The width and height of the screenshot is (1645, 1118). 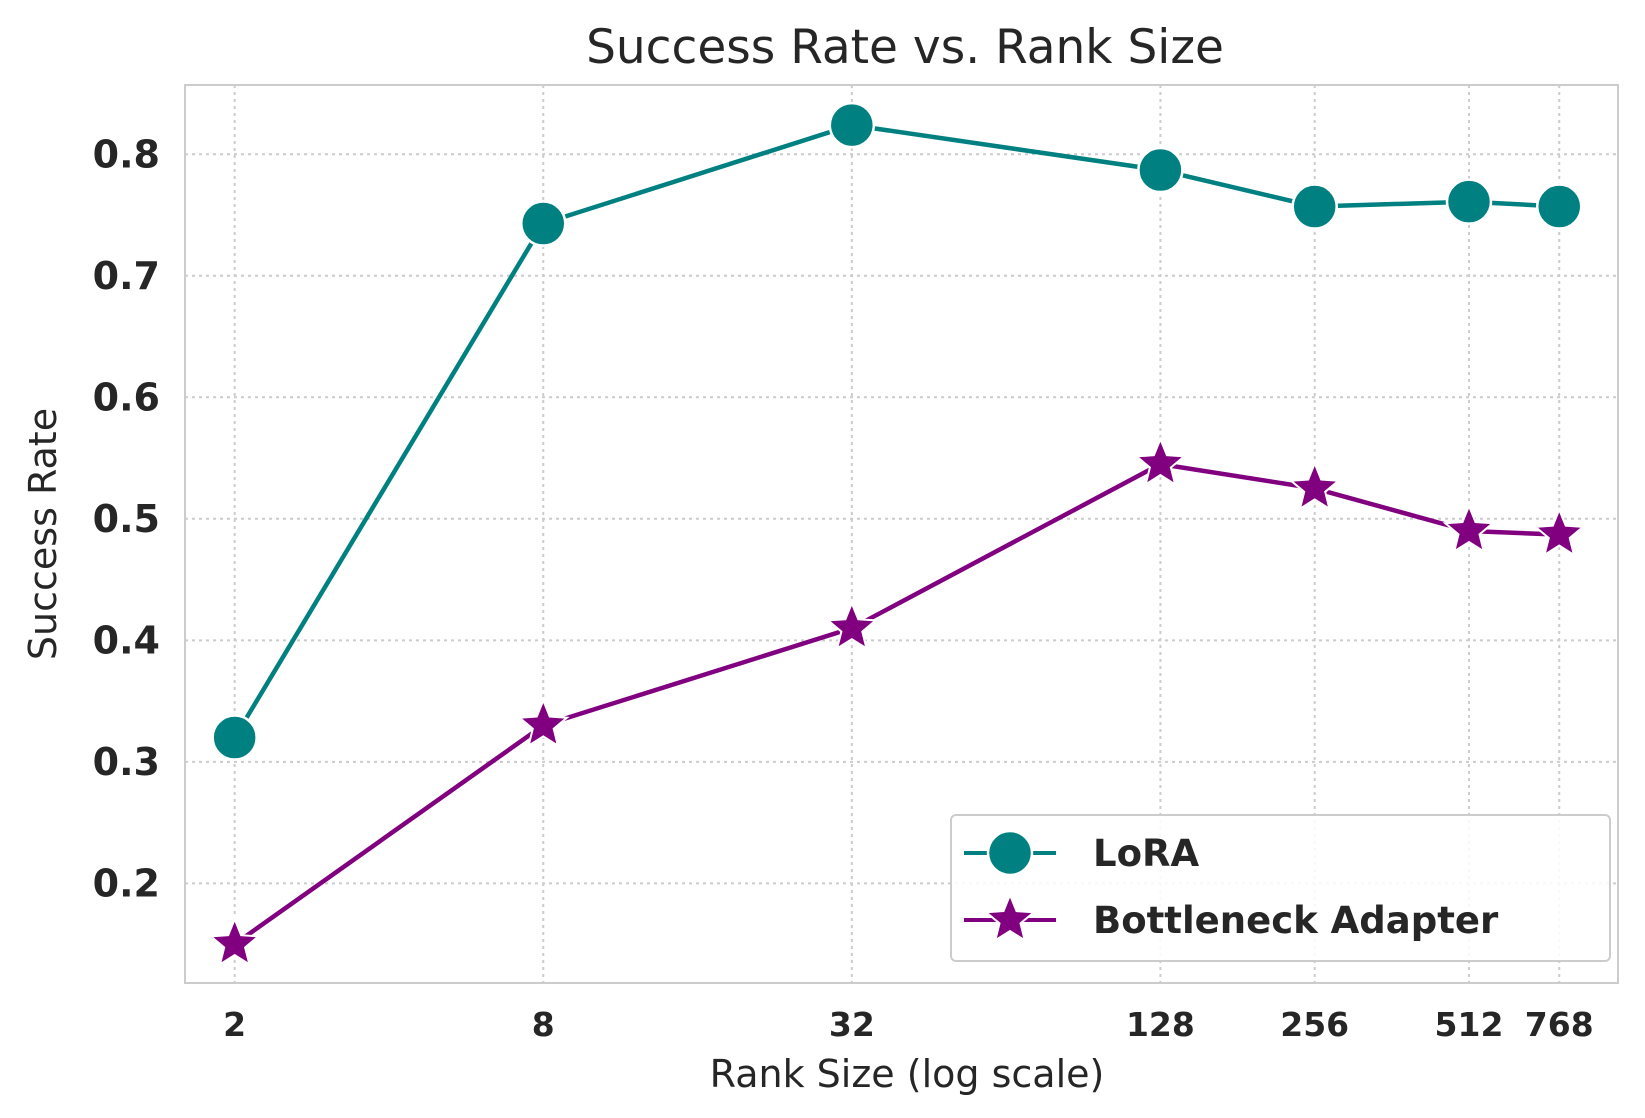 I want to click on x-tick-label: 768, so click(x=1559, y=1024).